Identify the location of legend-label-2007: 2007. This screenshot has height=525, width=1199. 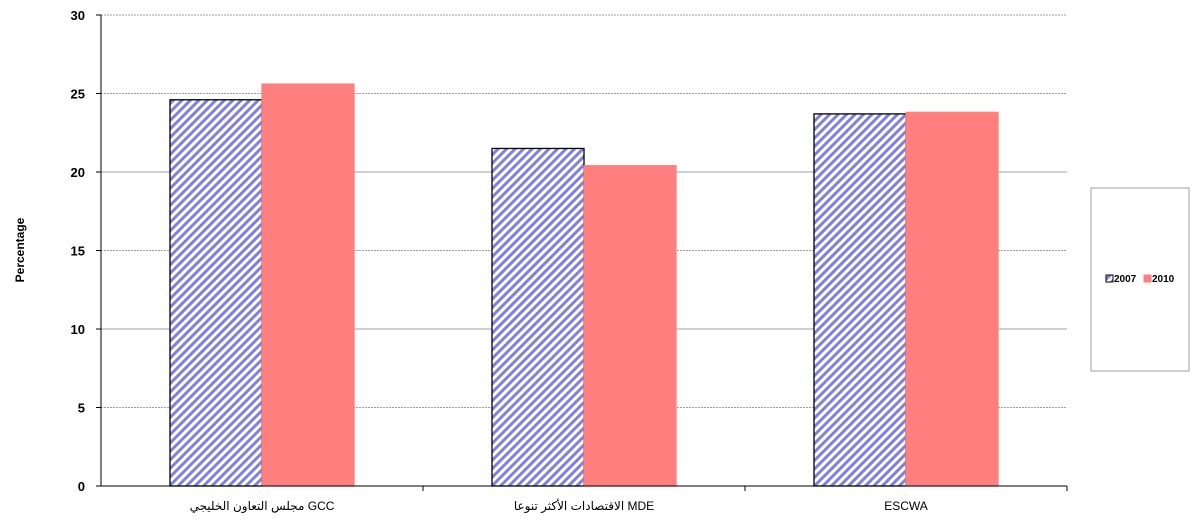
(1125, 279).